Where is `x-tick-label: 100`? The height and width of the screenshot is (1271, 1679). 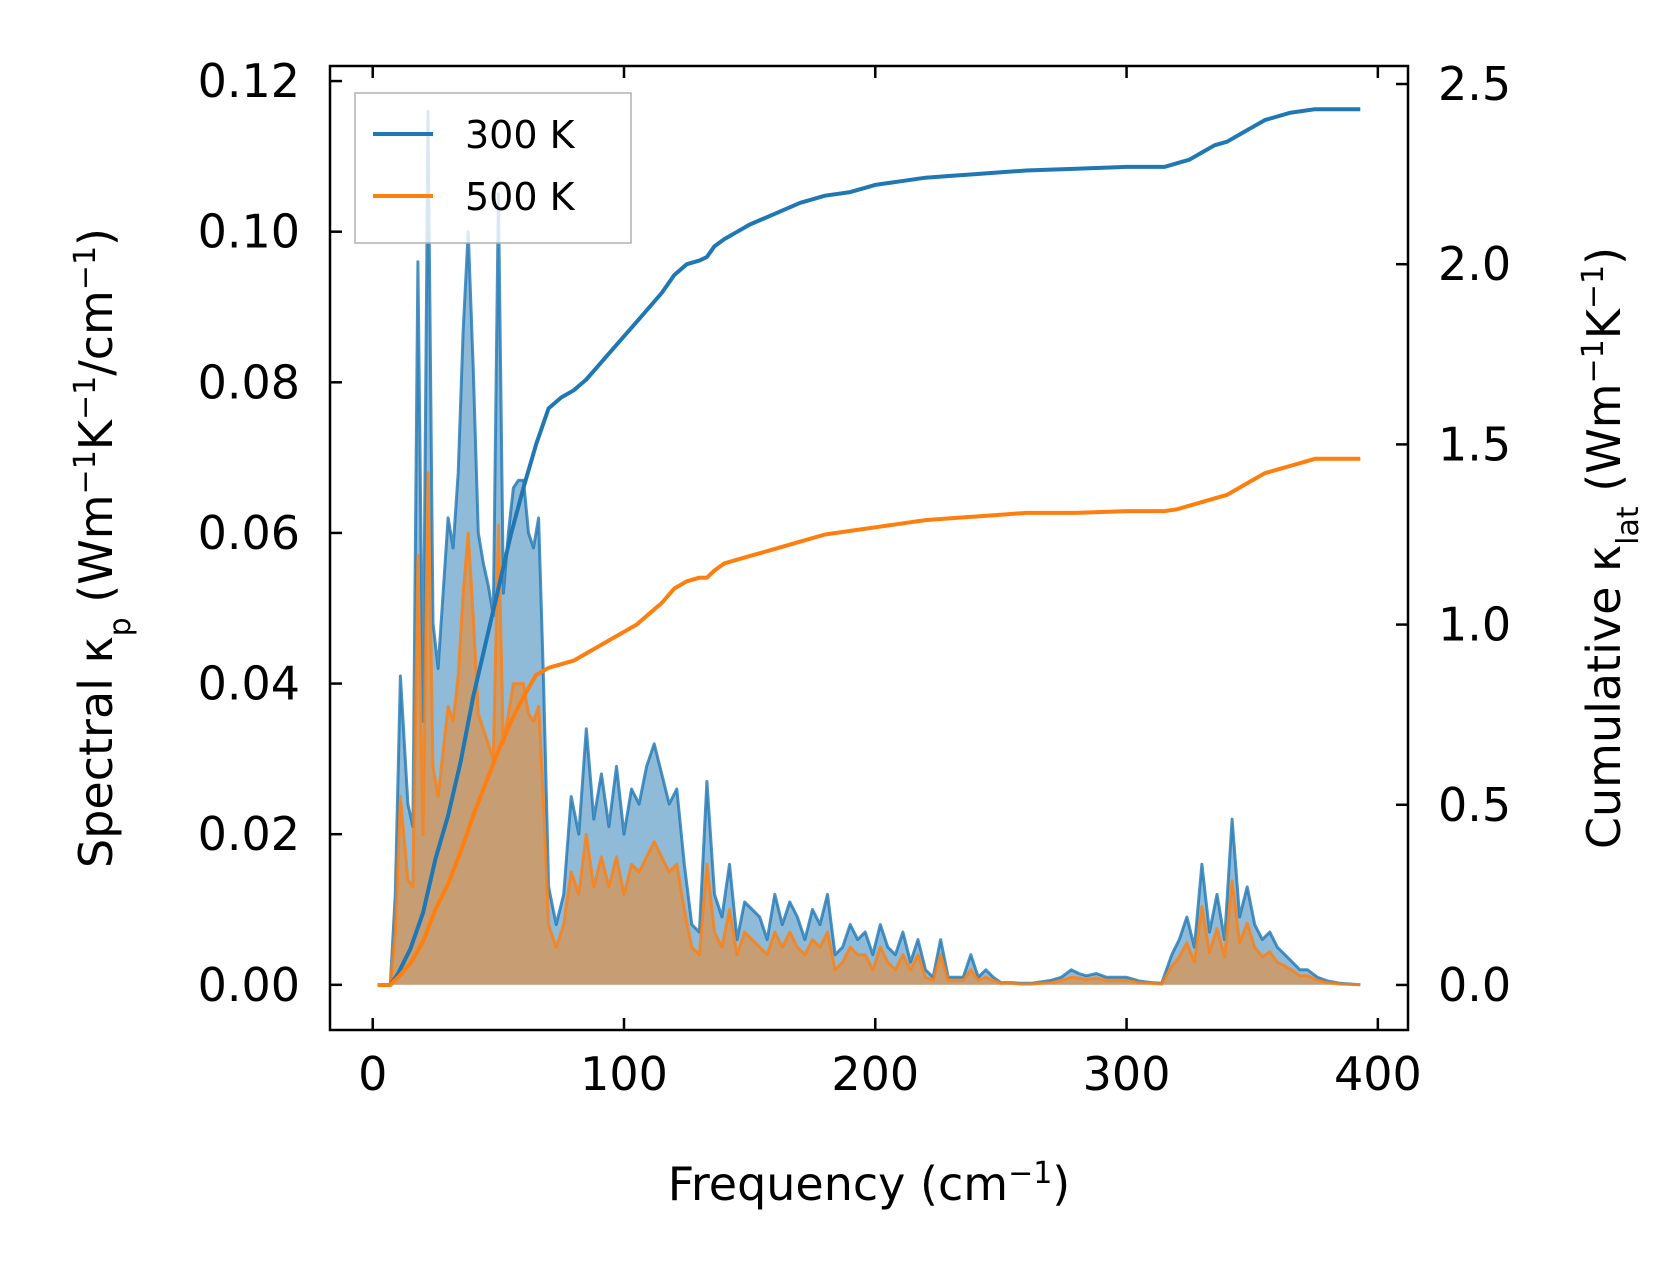 x-tick-label: 100 is located at coordinates (624, 1074).